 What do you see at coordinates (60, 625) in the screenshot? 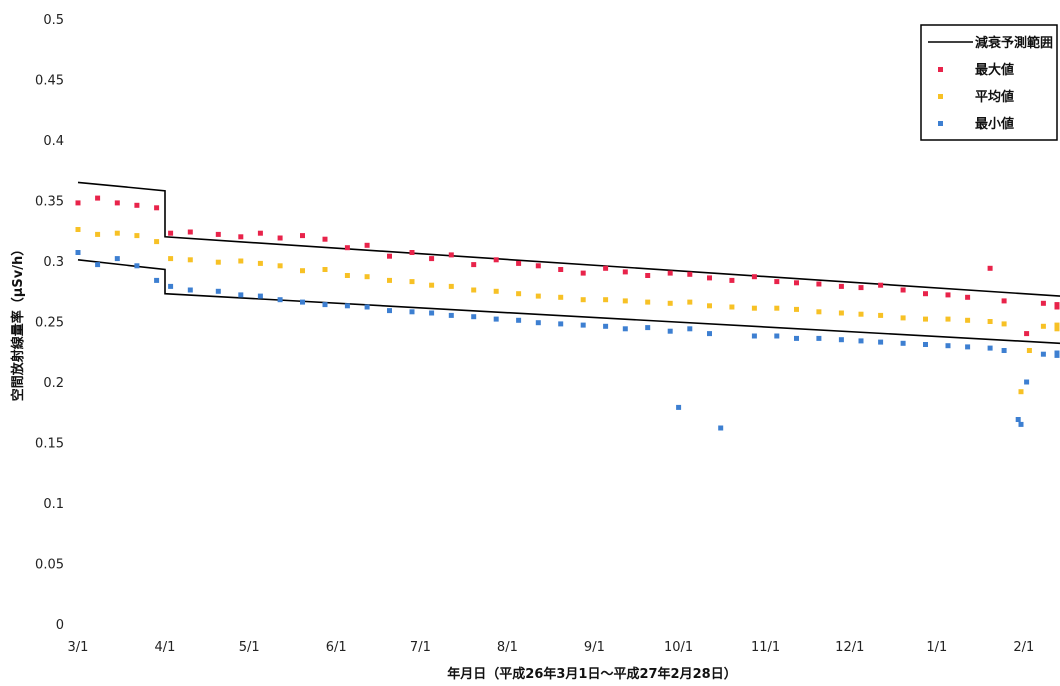
I see `y-tick-label: 0` at bounding box center [60, 625].